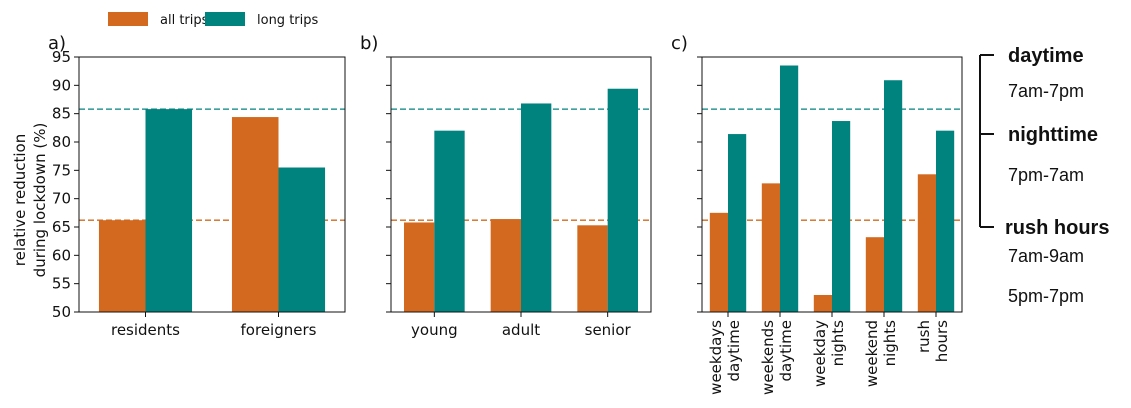 The height and width of the screenshot is (408, 1131). I want to click on y-tick-label-80: 80, so click(61, 142).